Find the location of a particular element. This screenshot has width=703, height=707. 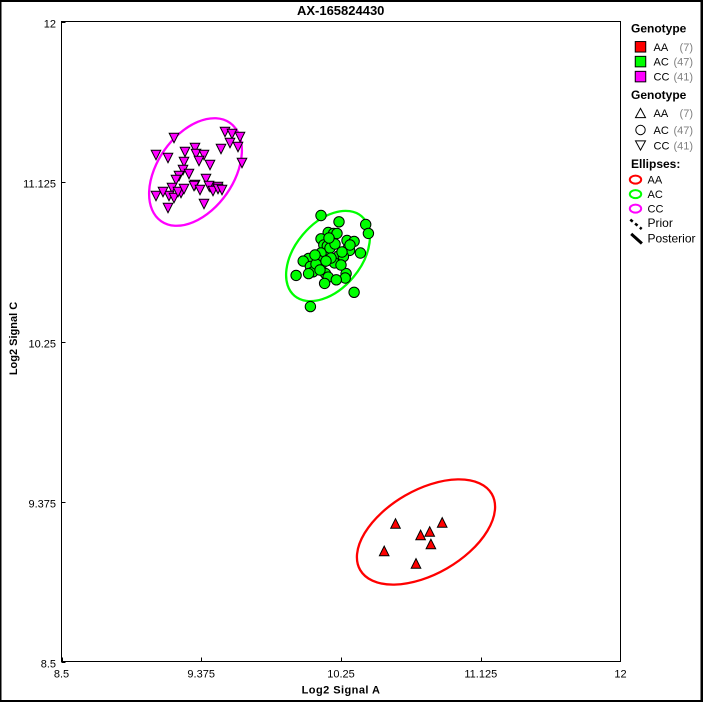

svg-text: Ellipses: is located at coordinates (655, 164).